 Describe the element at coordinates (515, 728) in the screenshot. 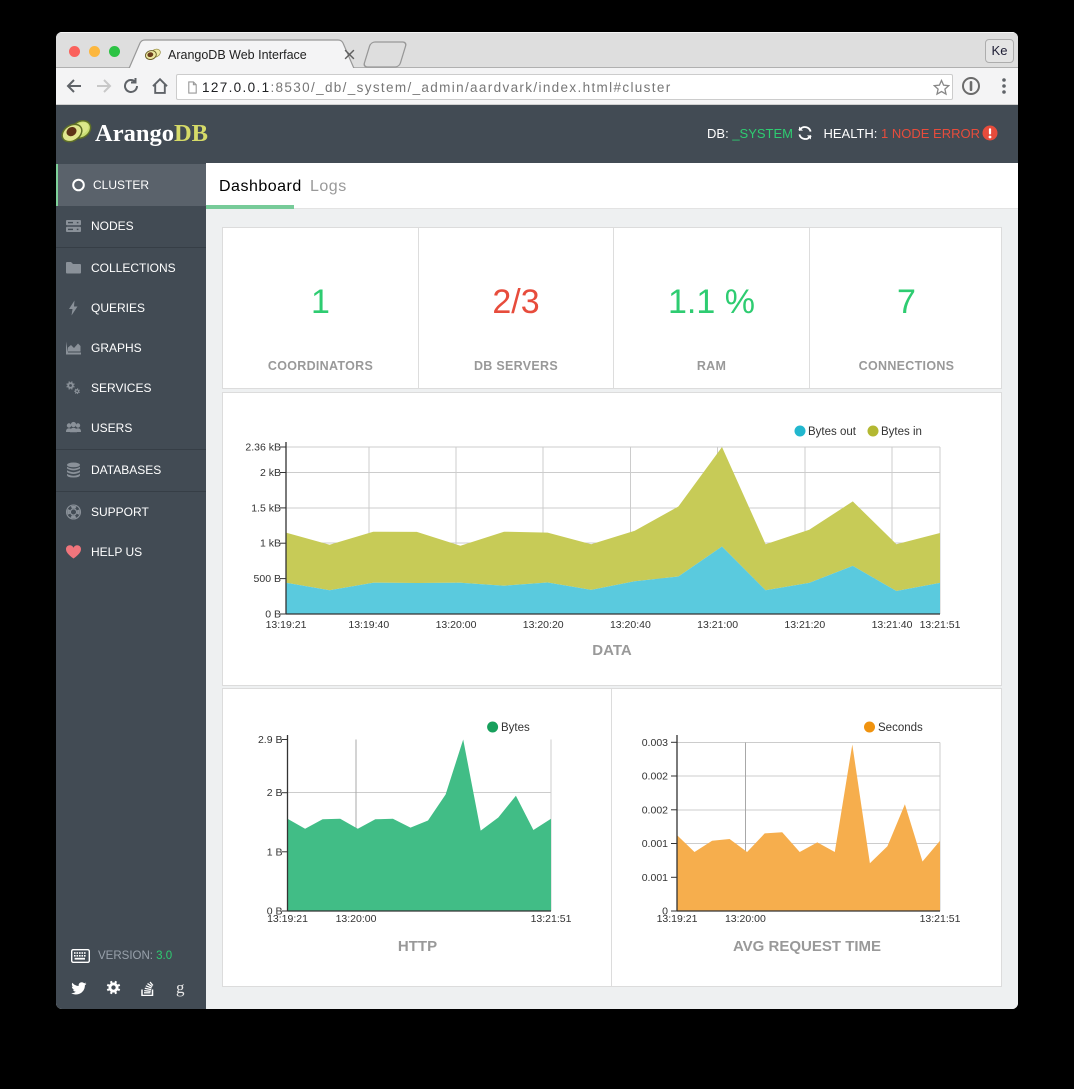

I see `svg-text: Bytes` at that location.